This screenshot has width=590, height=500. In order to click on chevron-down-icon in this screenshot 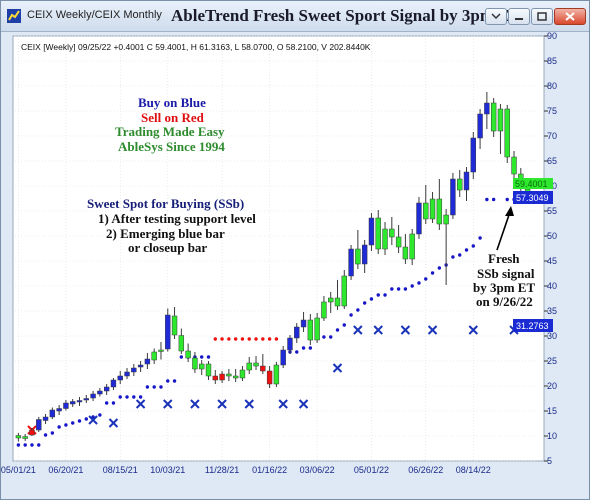, I will do `click(496, 16)`.